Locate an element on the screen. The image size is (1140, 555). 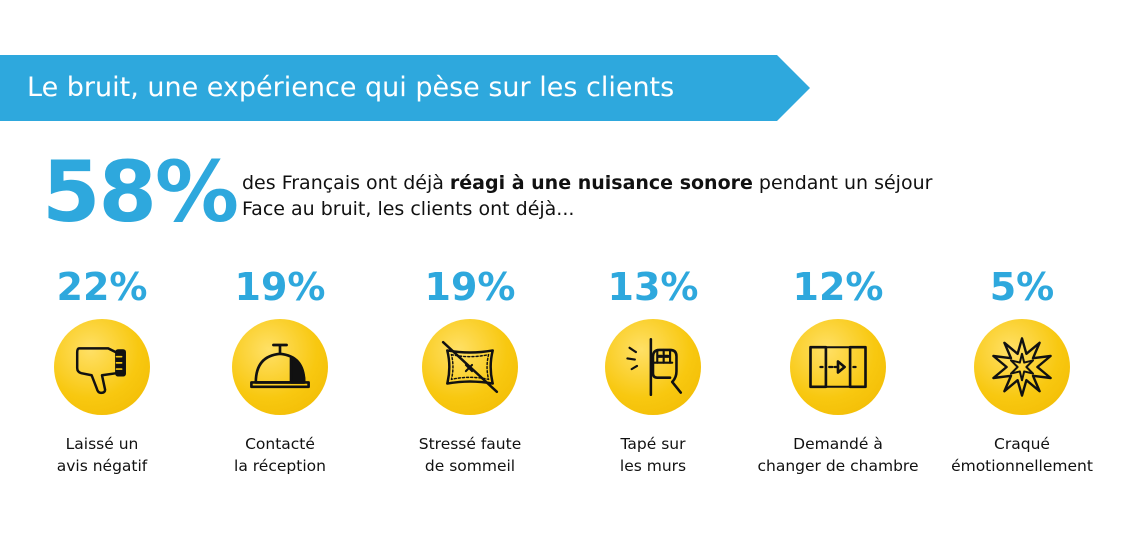
stat-stressed-sleep: 19% Stressé faute de sommeil is located at coordinates (470, 371).